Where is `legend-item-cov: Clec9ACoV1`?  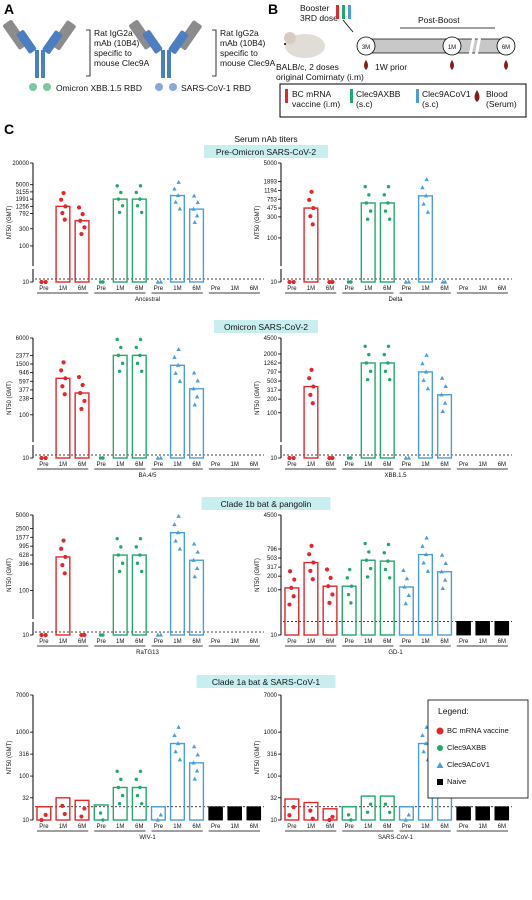
legend-item-cov: Clec9ACoV1 is located at coordinates (468, 764).